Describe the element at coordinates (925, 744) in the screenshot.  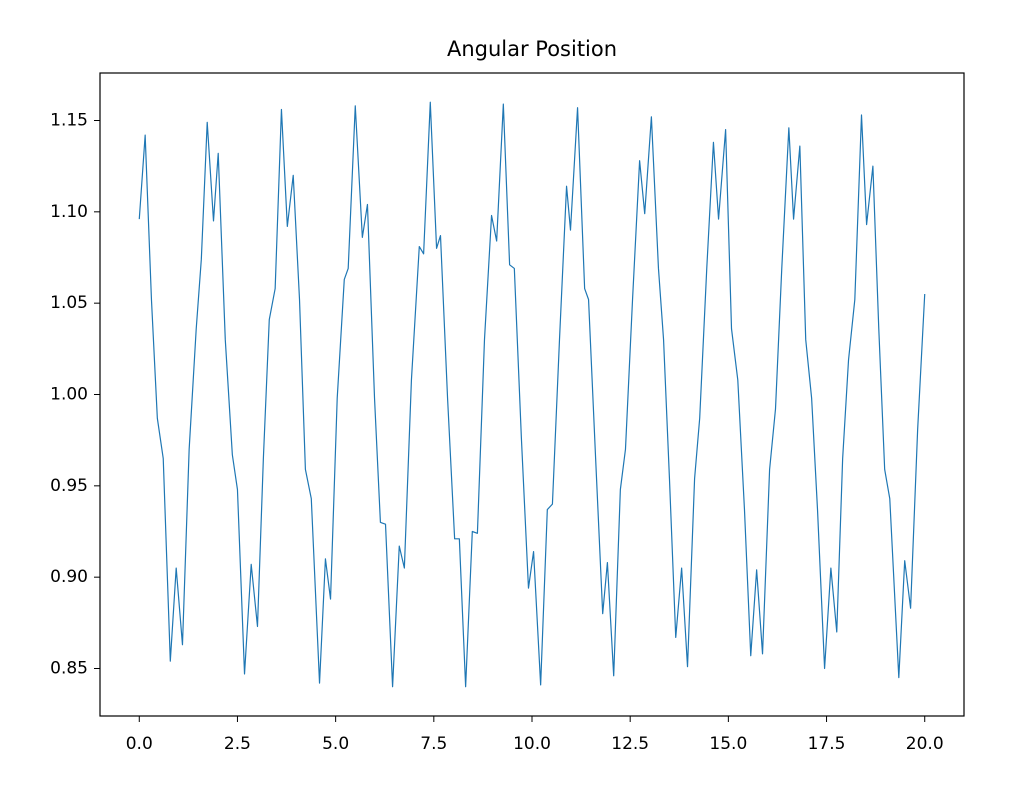
I see `x-tick-label: 20.0` at that location.